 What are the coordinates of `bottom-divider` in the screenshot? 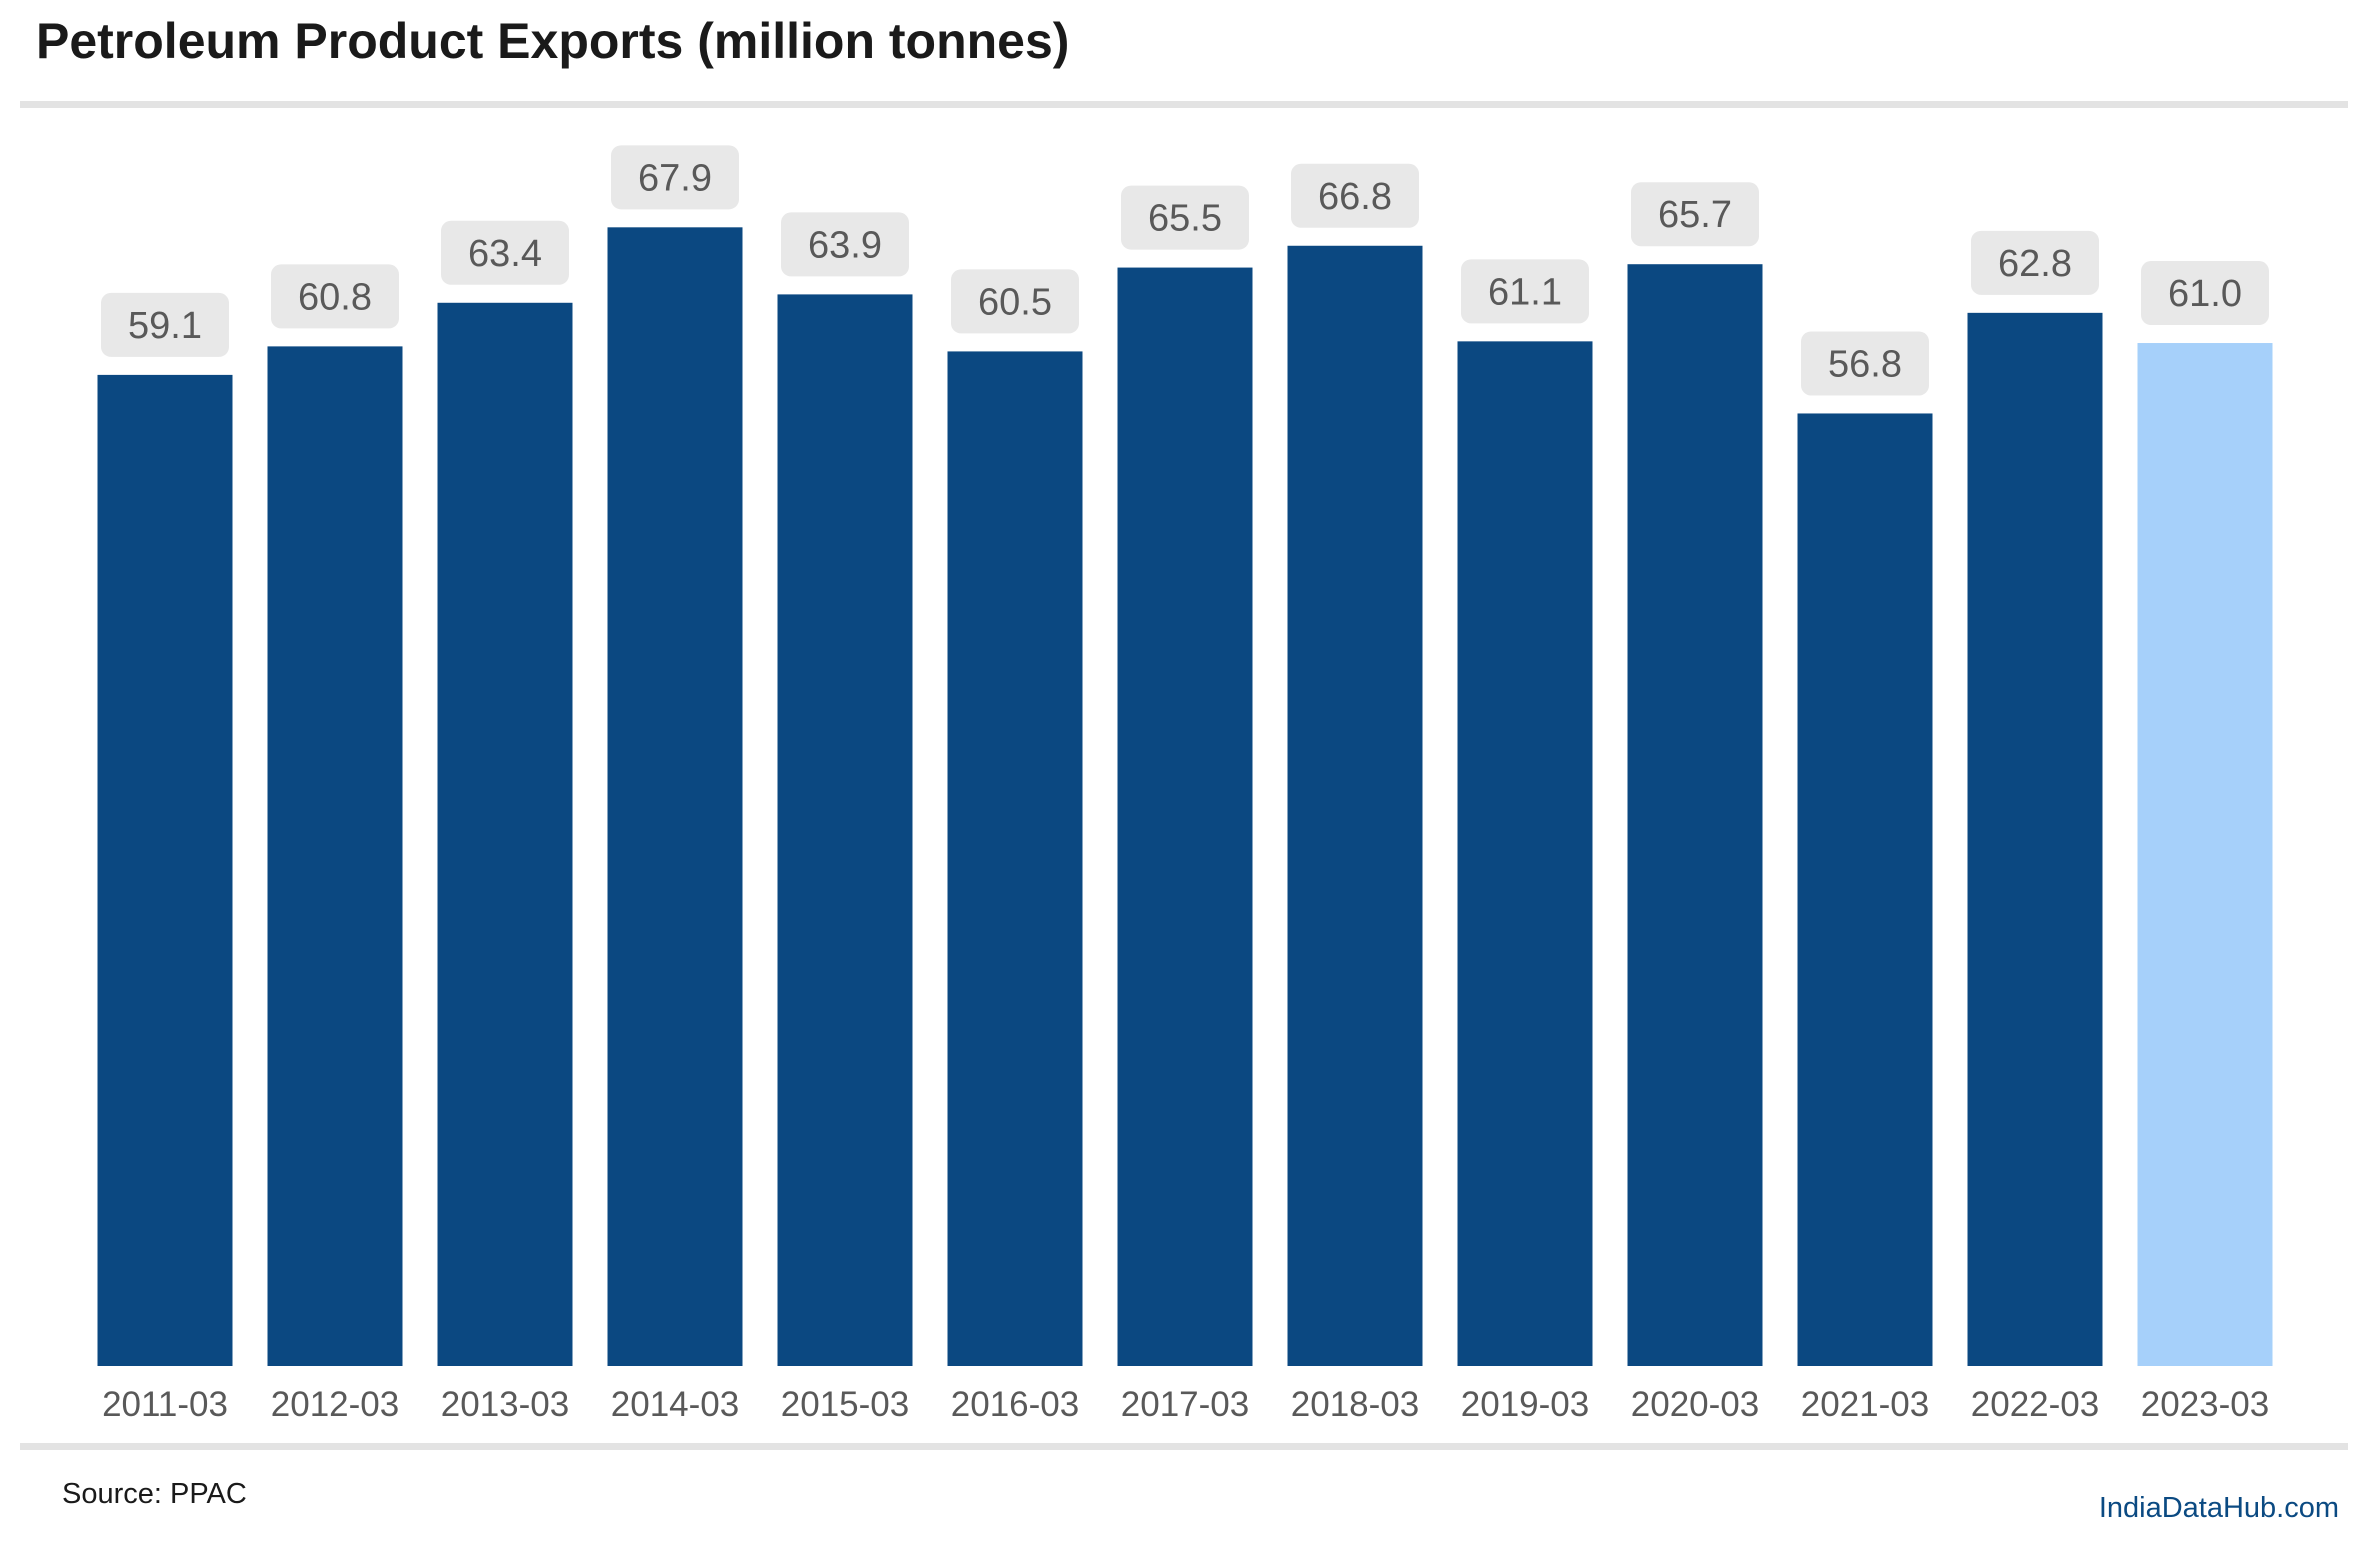 It's located at (1184, 1446).